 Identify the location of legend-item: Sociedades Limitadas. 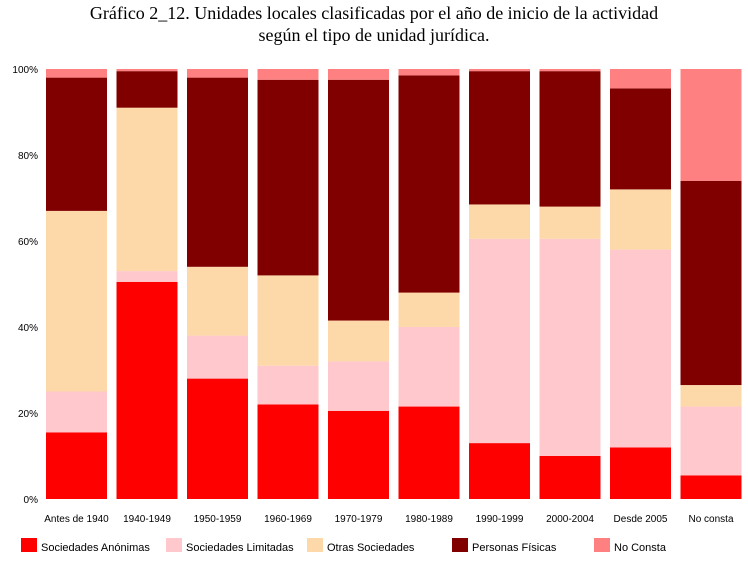
(230, 546).